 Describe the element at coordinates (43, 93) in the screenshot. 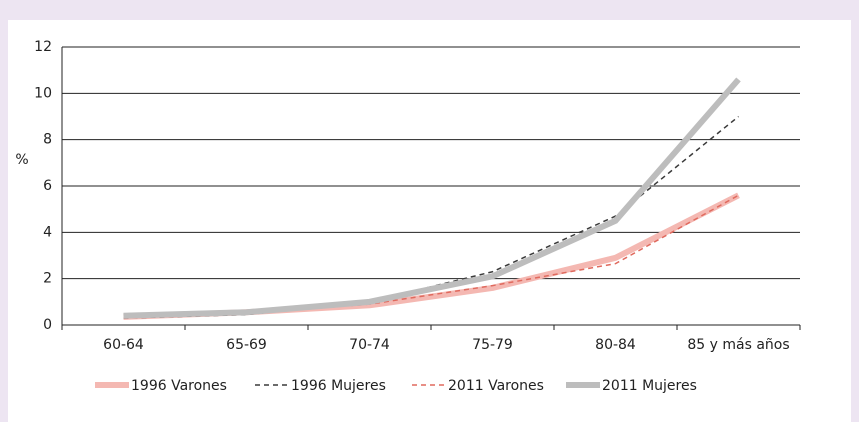

I see `y-tick-label: 10` at that location.